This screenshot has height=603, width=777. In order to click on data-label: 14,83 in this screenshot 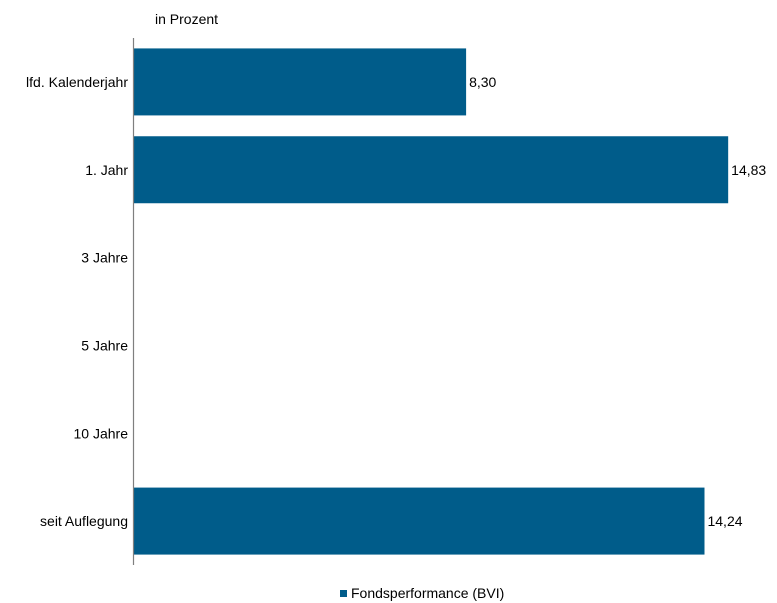, I will do `click(748, 170)`.